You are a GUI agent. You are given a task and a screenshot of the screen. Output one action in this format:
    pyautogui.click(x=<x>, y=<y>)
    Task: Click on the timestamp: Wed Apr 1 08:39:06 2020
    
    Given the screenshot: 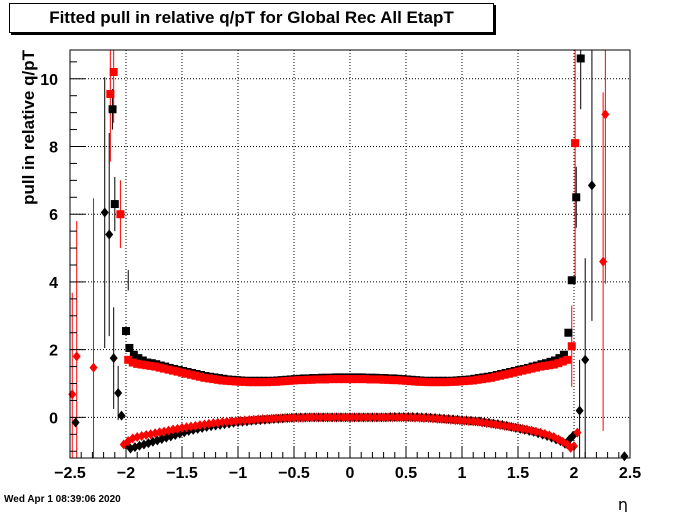 What is the action you would take?
    pyautogui.click(x=62, y=499)
    